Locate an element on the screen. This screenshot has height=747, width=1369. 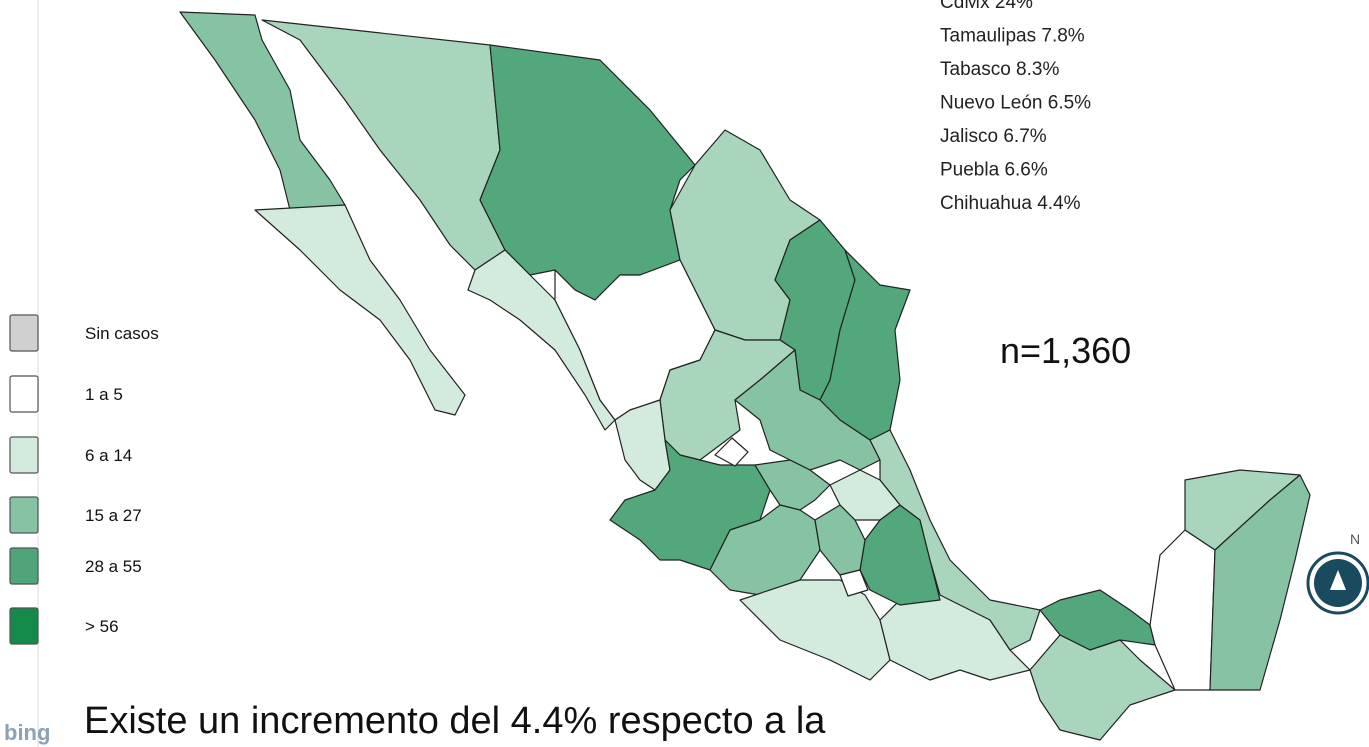
baja-california-sur is located at coordinates (360, 310).